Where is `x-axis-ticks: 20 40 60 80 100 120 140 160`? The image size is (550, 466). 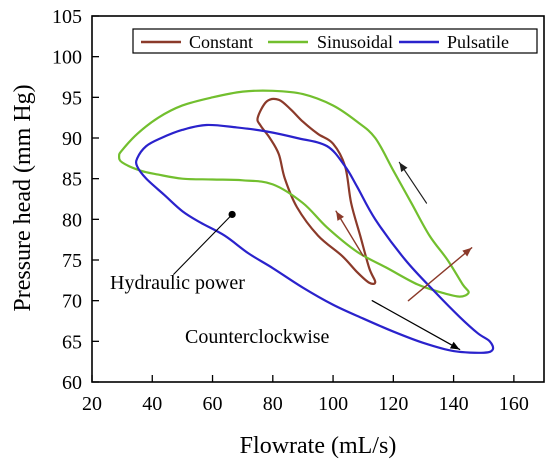
x-axis-ticks: 20 40 60 80 100 120 140 160 is located at coordinates (305, 395).